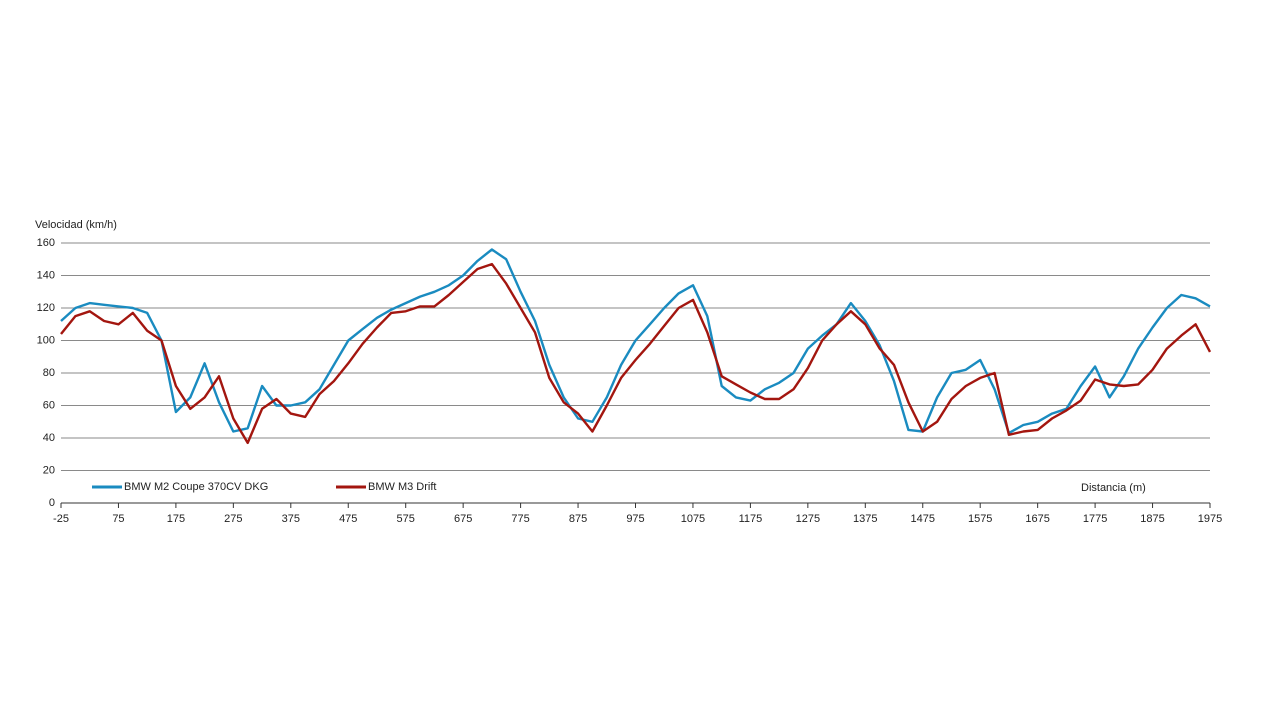 Image resolution: width=1268 pixels, height=713 pixels. I want to click on y-tick-label: 140, so click(46, 275).